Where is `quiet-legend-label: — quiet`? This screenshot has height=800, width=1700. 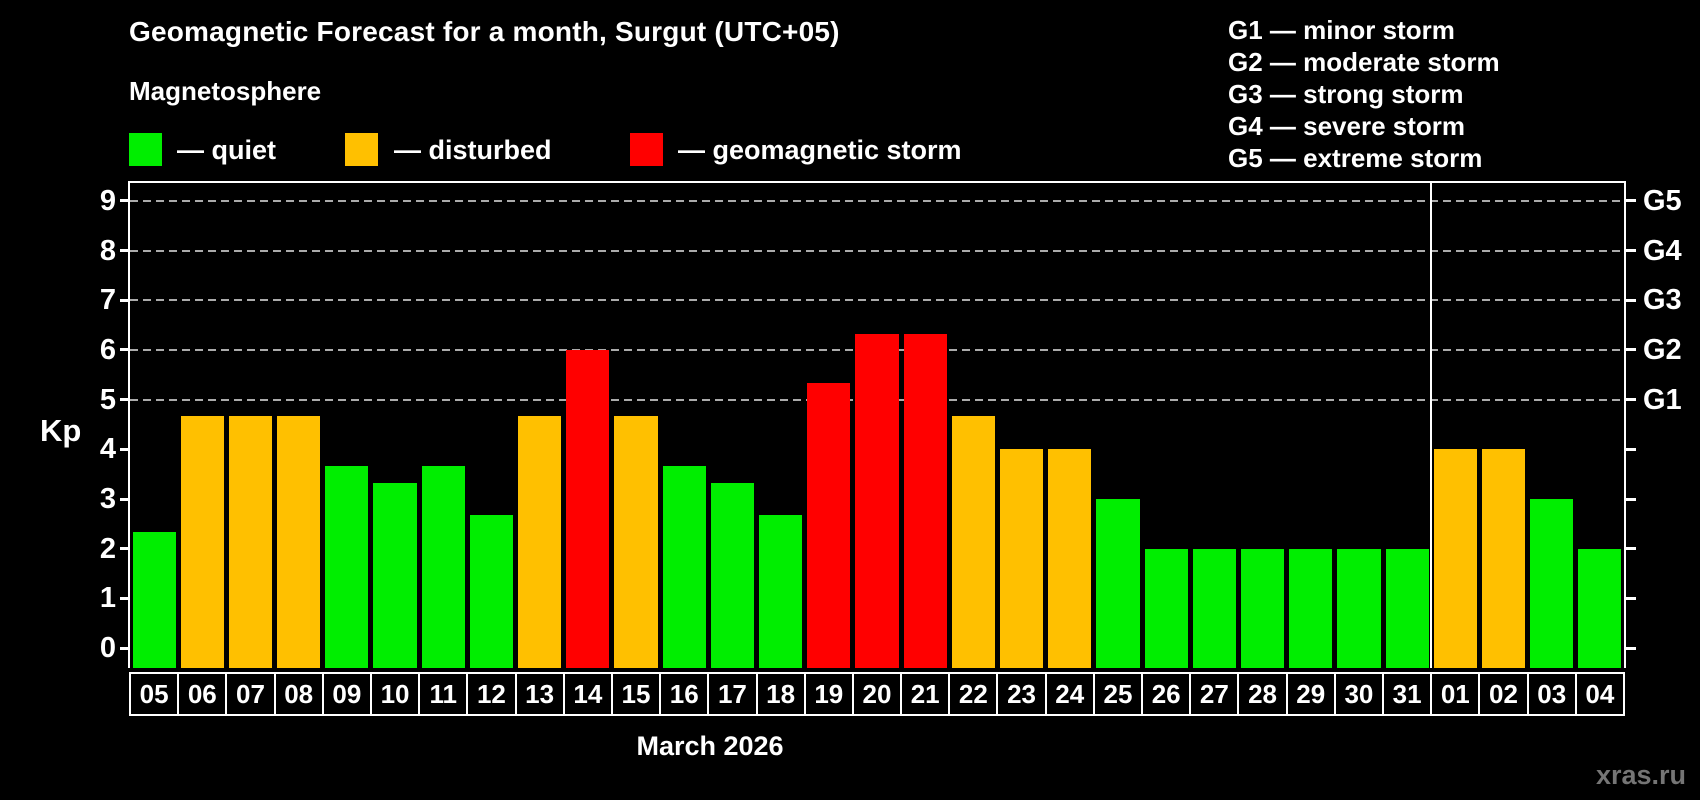 quiet-legend-label: — quiet is located at coordinates (226, 150).